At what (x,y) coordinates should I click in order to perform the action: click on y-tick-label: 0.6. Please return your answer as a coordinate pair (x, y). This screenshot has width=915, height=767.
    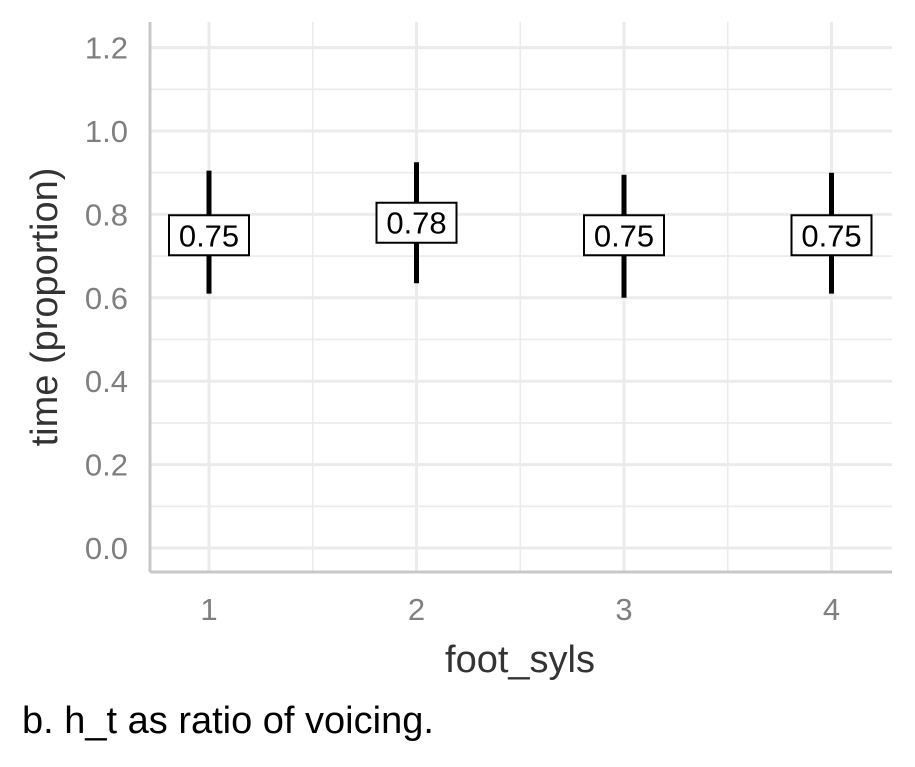
    Looking at the image, I should click on (106, 298).